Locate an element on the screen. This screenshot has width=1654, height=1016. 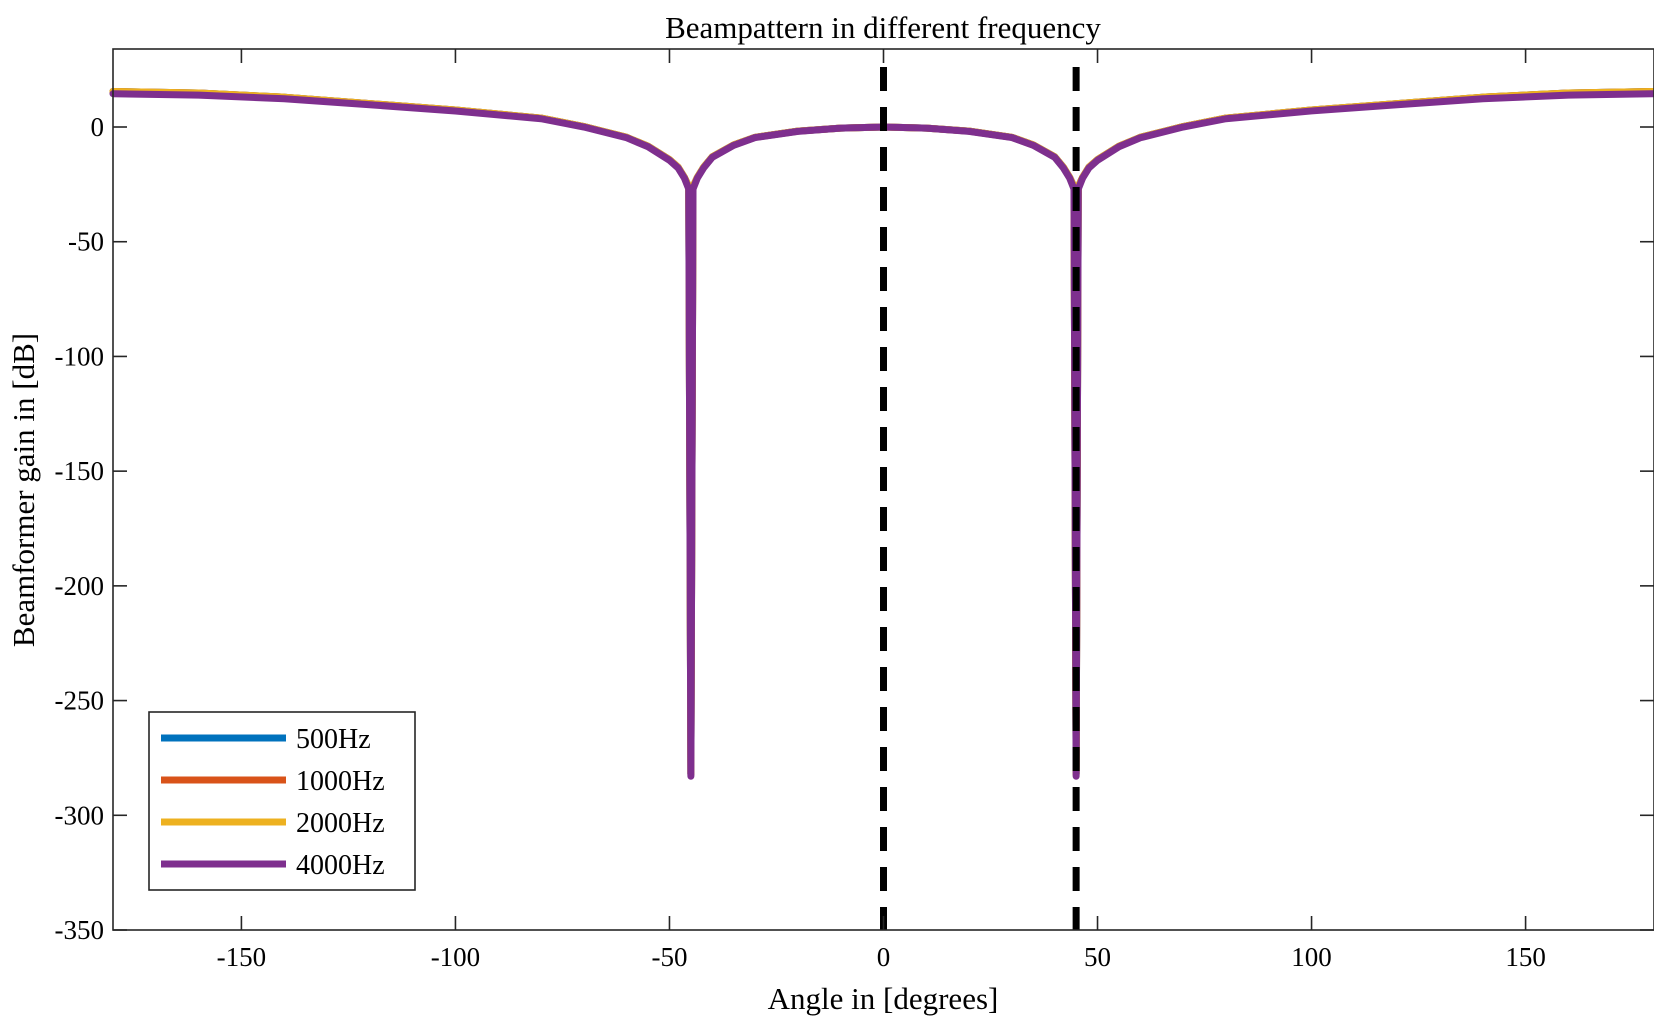
x-tick-label: 0 is located at coordinates (884, 957).